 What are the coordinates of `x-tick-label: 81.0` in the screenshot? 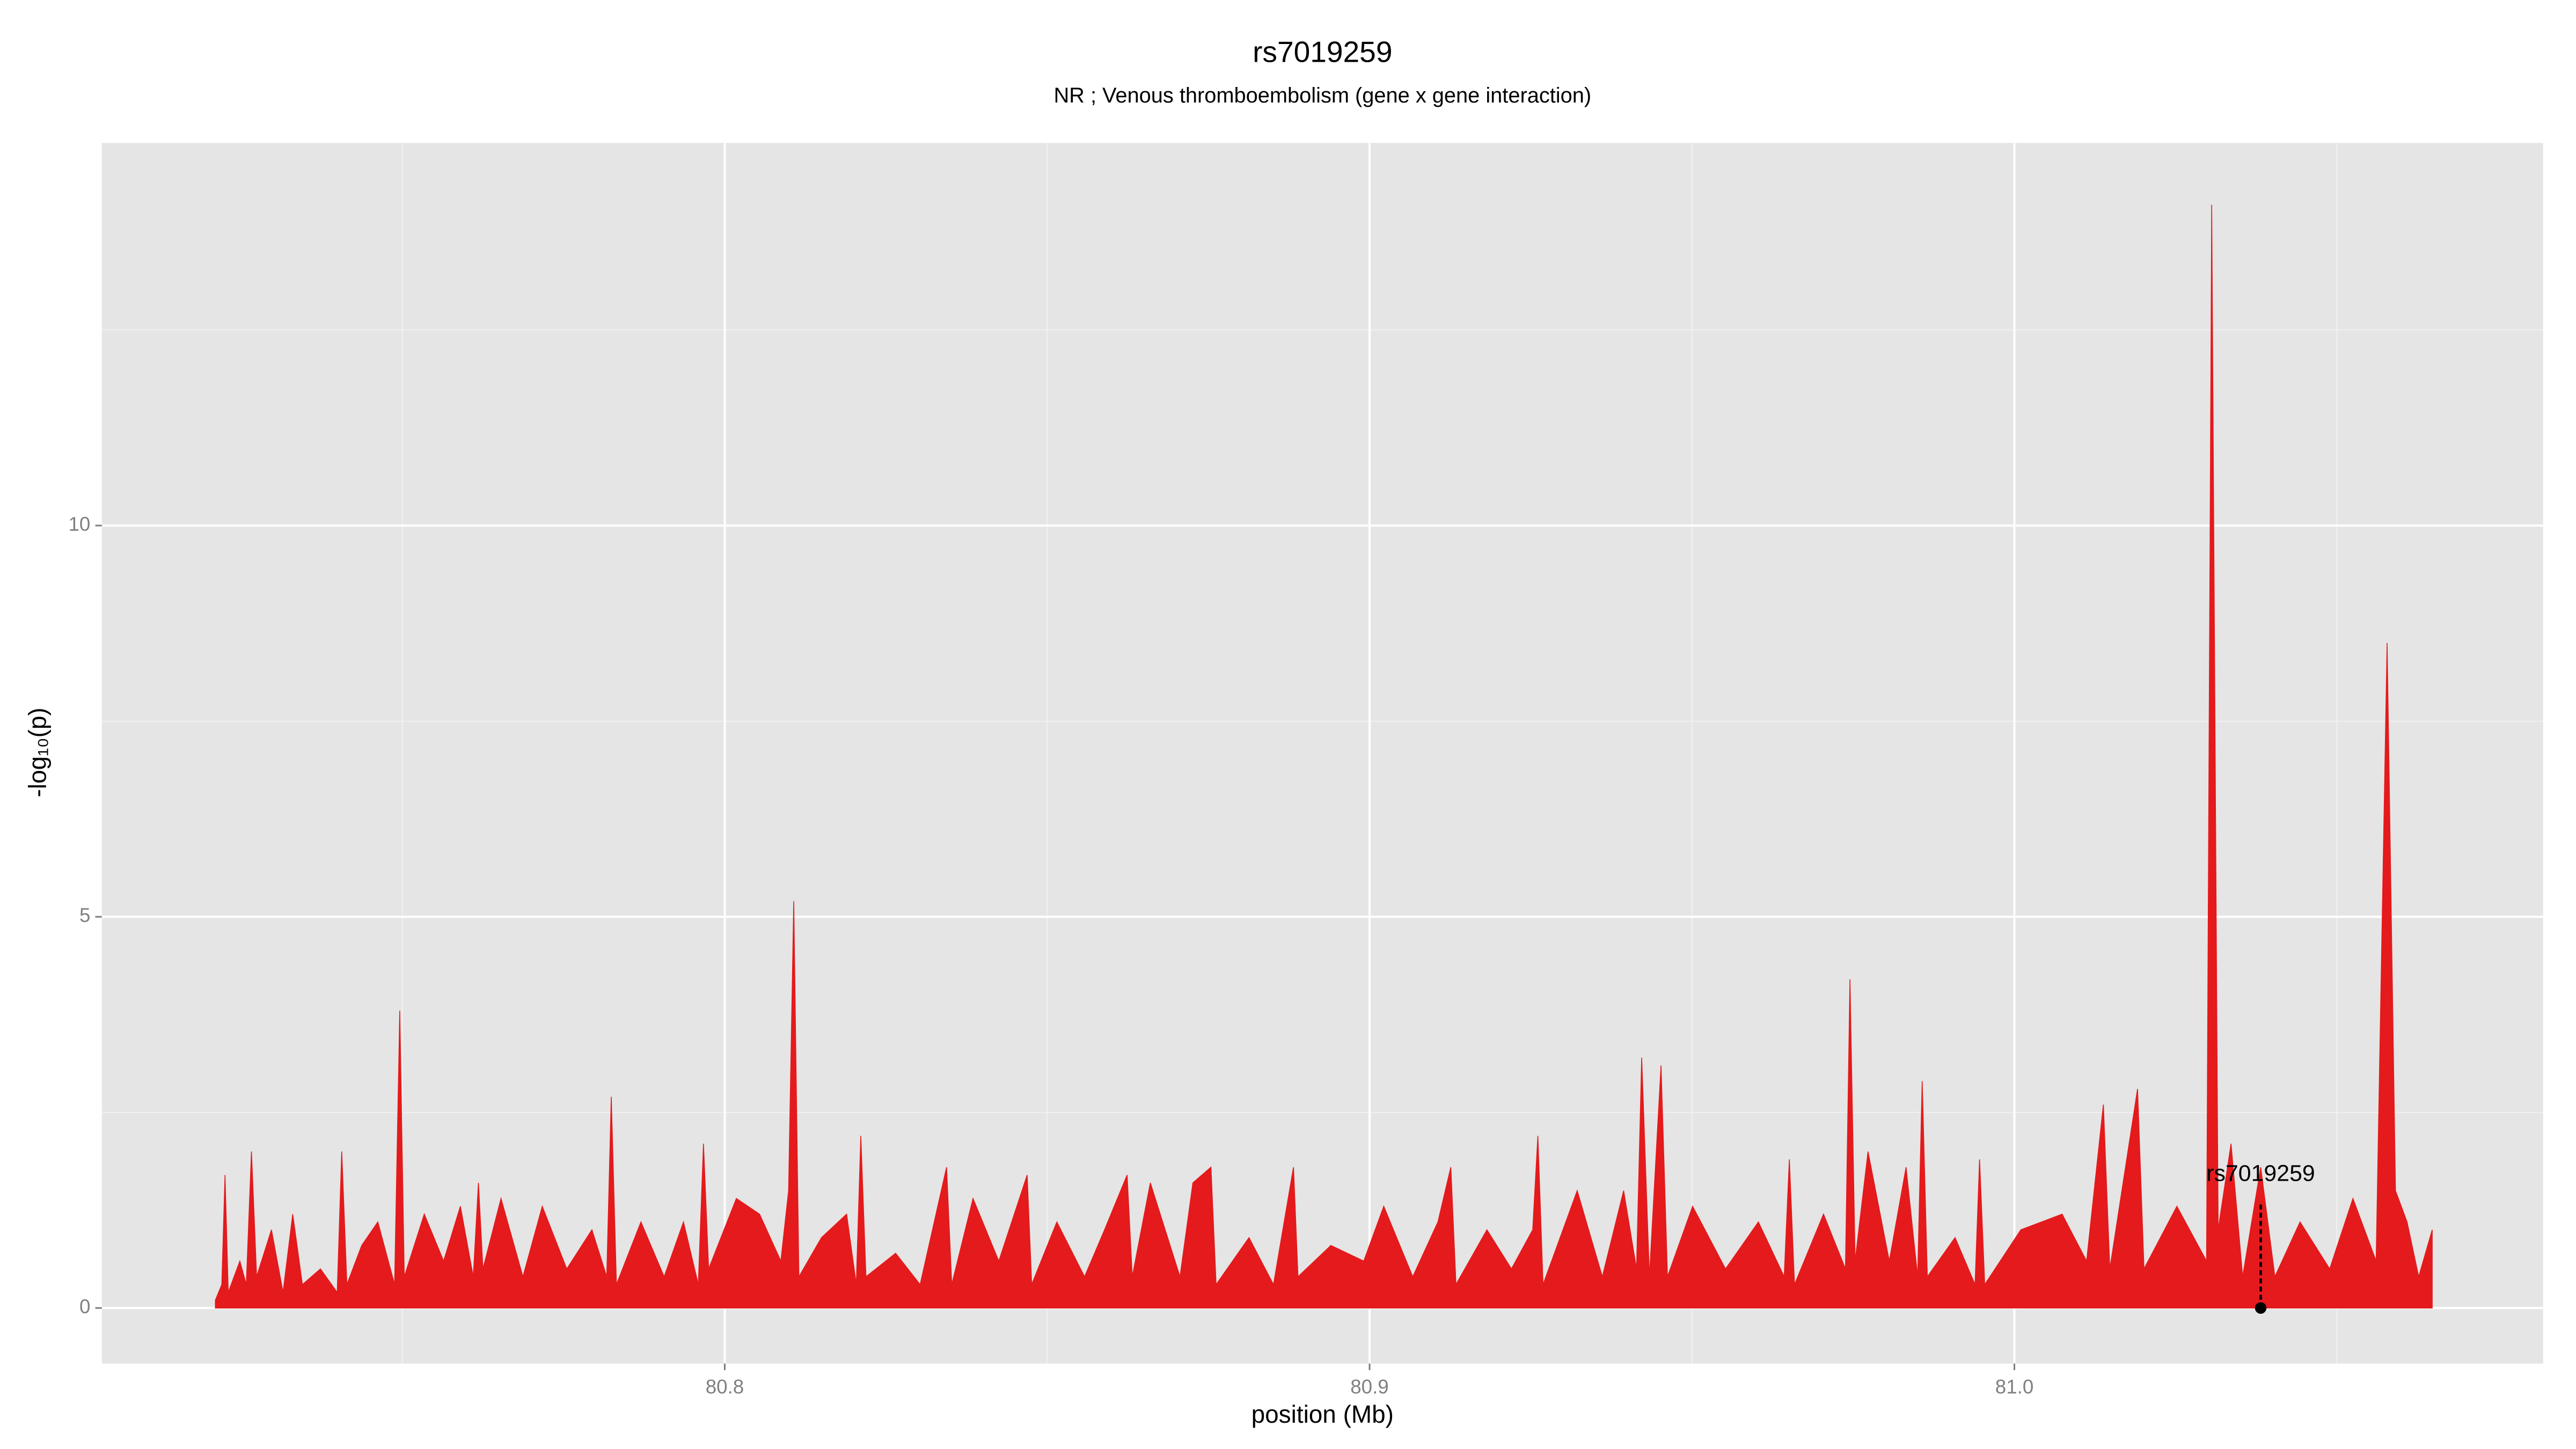 It's located at (2014, 1386).